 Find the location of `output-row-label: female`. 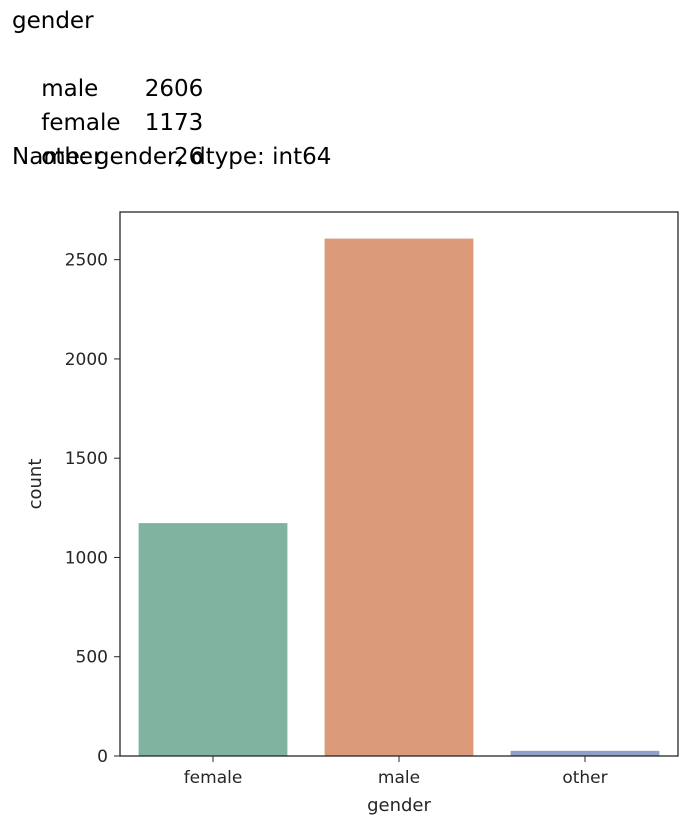

output-row-label: female is located at coordinates (81, 123).